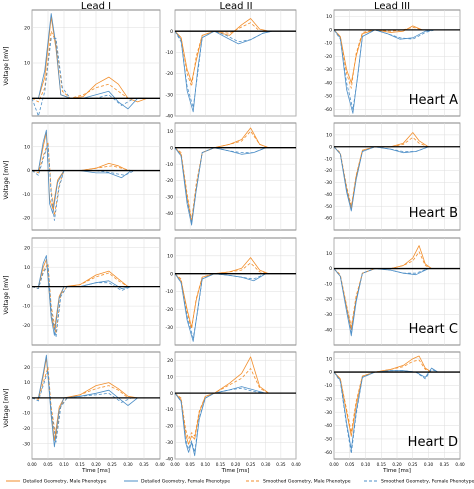 The height and width of the screenshot is (489, 474). I want to click on panel-r1-c1: 0 10 20, so click(92, 63).